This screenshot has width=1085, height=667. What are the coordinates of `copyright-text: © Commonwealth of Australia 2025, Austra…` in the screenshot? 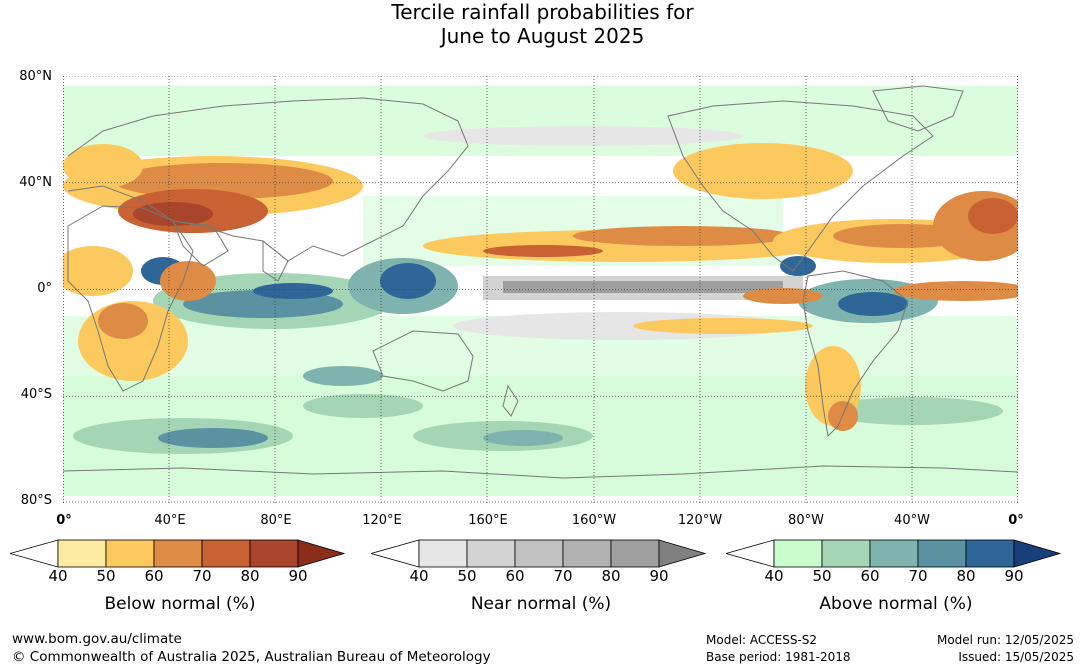 It's located at (251, 657).